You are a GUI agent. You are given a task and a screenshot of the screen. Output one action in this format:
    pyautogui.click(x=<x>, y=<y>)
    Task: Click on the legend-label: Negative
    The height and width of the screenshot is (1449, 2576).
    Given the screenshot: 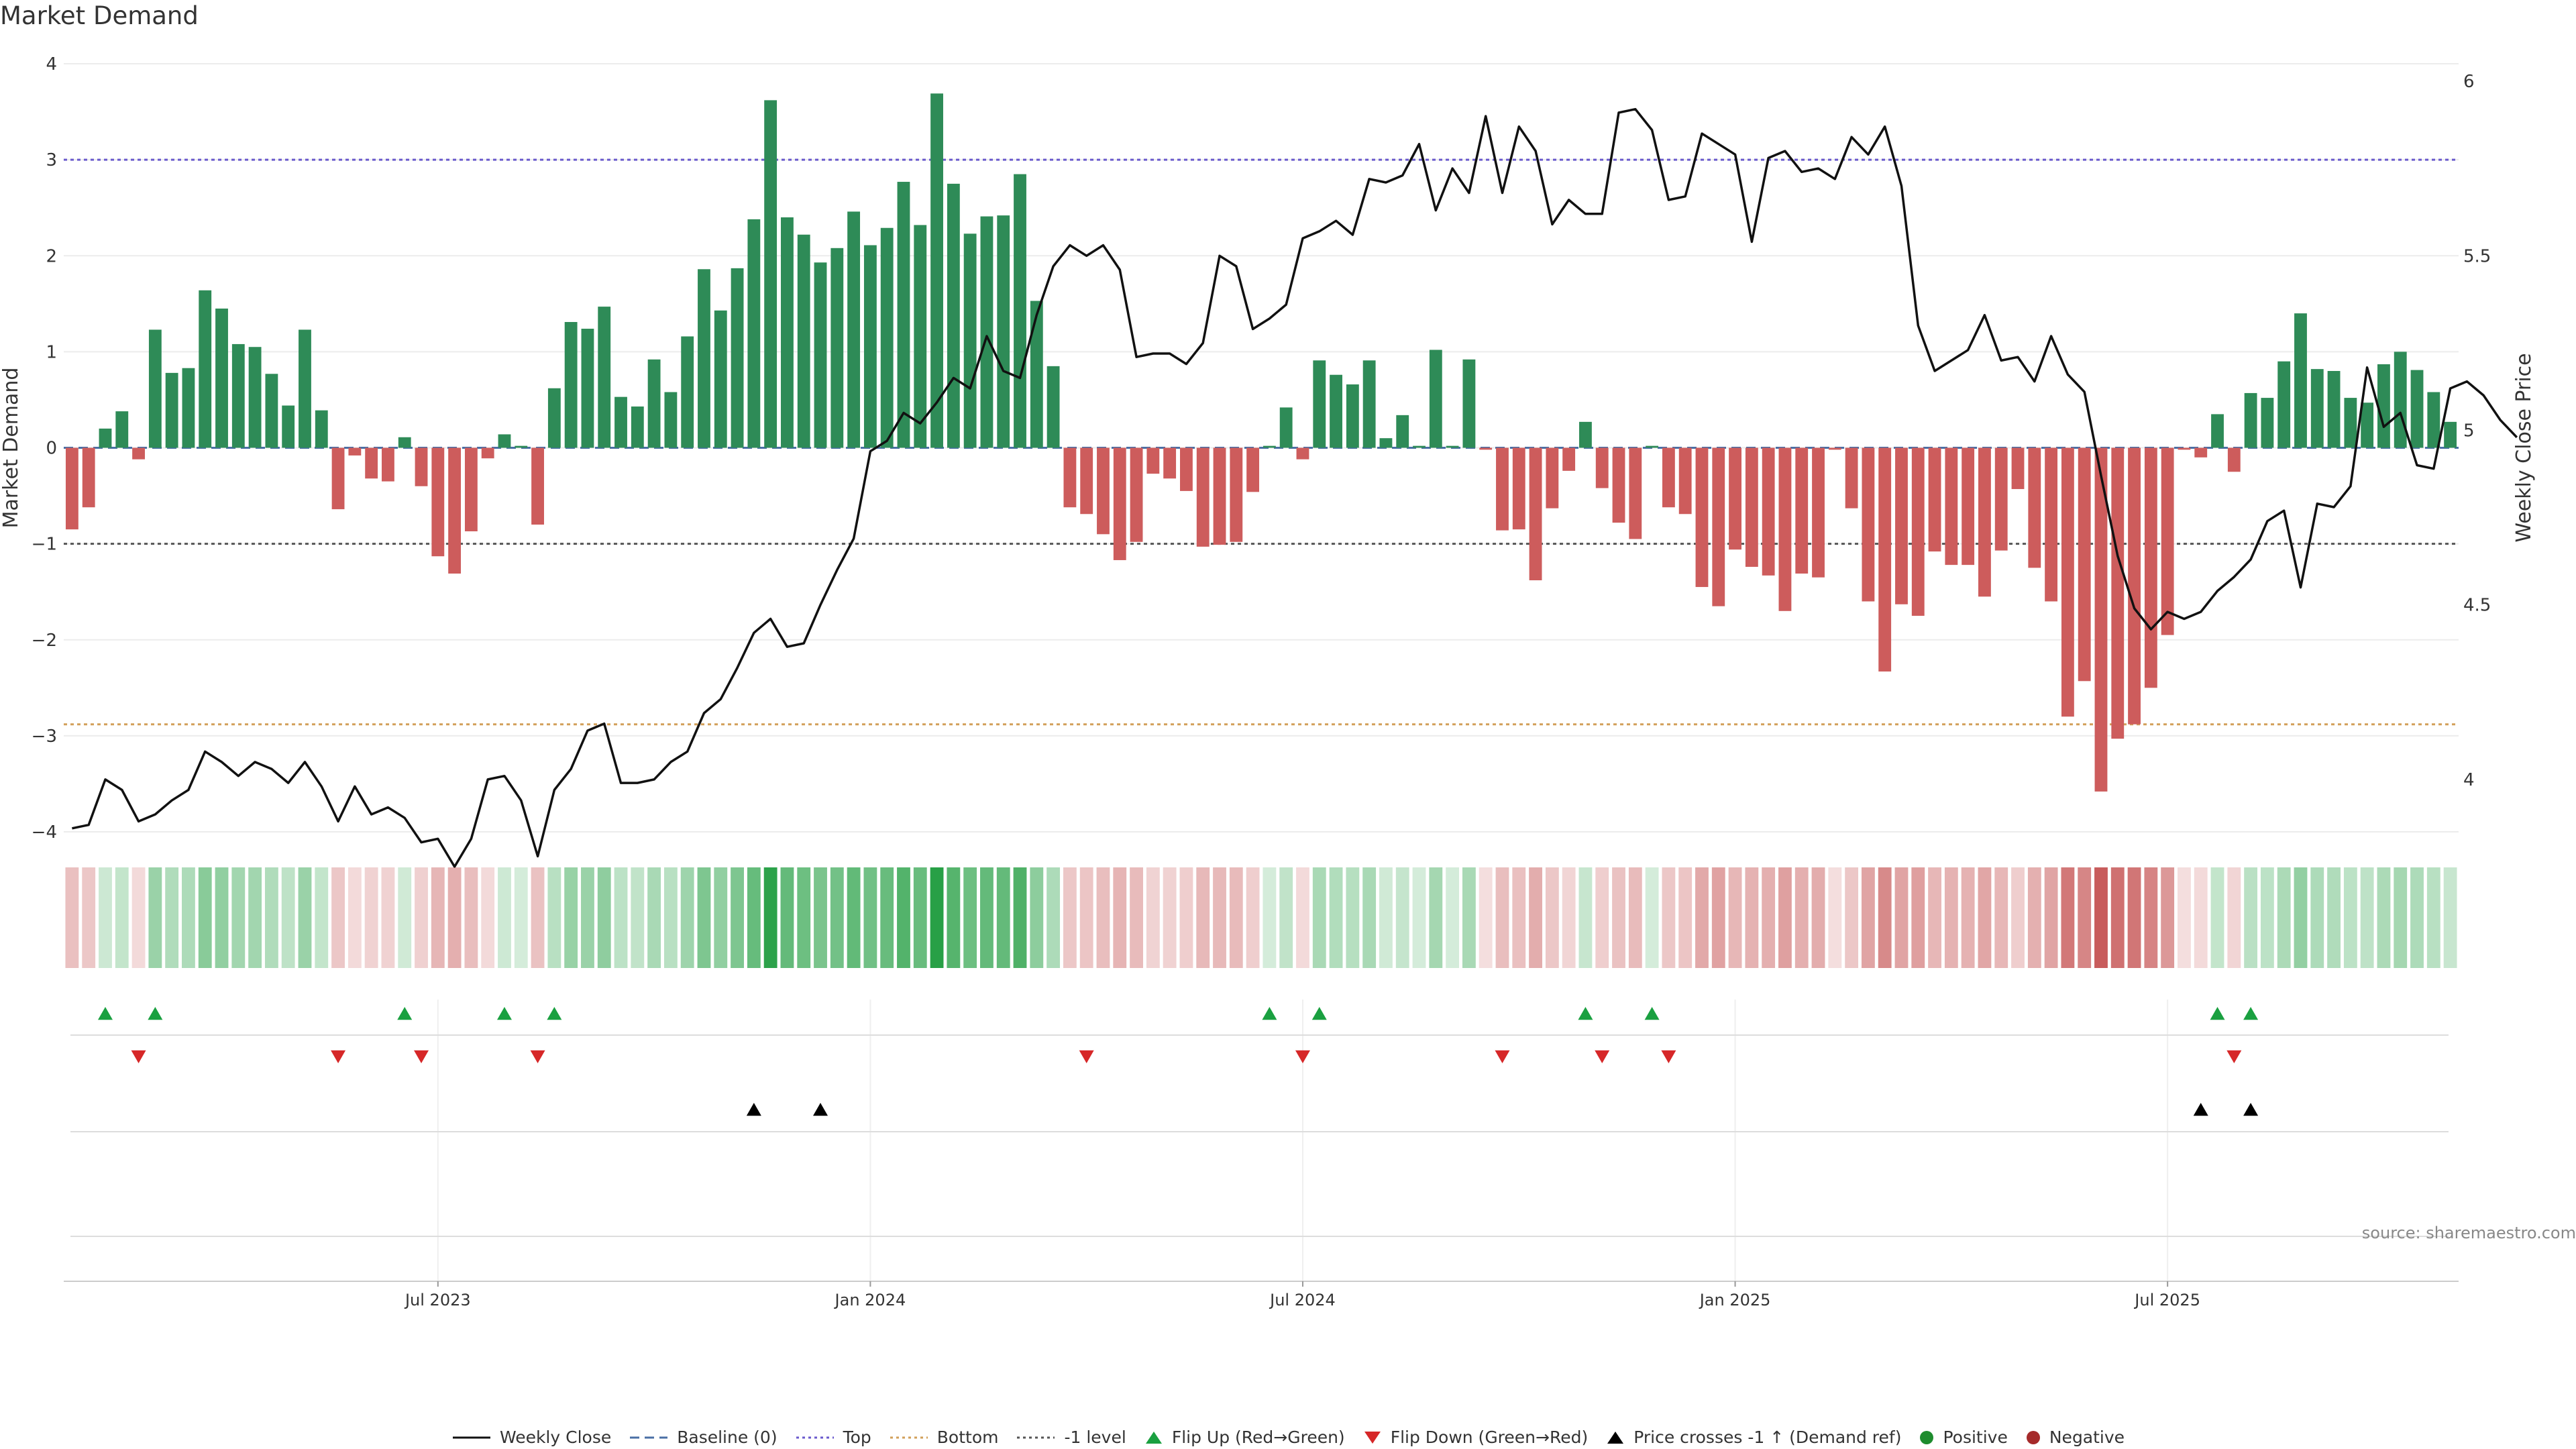 What is the action you would take?
    pyautogui.click(x=2087, y=1437)
    